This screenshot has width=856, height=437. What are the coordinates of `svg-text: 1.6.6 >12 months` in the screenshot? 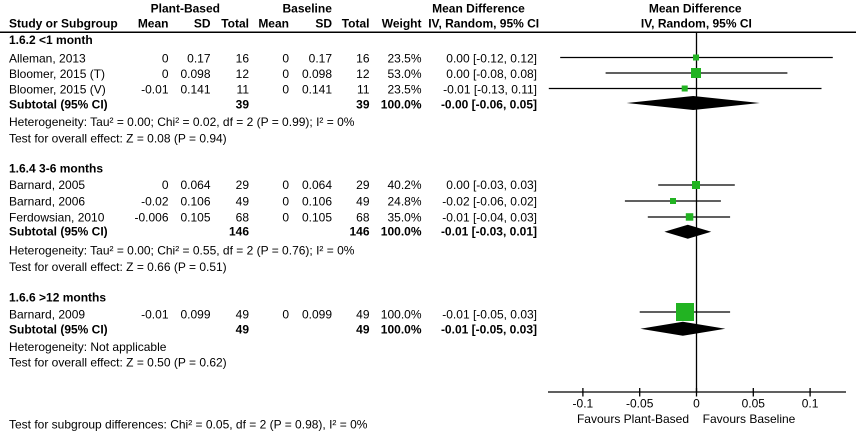 It's located at (57, 297).